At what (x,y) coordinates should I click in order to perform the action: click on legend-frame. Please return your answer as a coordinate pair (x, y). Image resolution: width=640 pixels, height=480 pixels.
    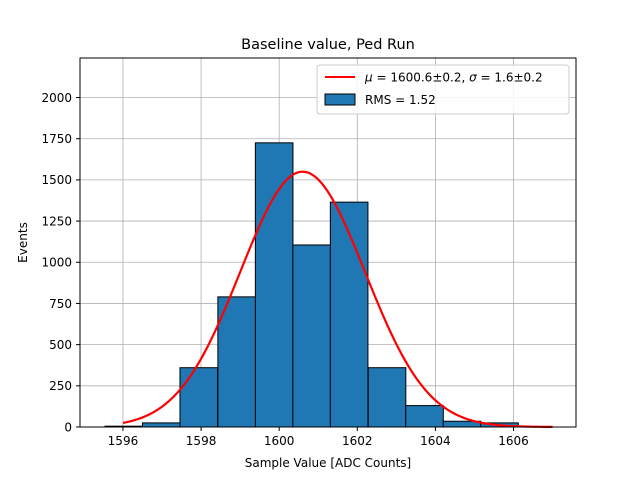
    Looking at the image, I should click on (443, 89).